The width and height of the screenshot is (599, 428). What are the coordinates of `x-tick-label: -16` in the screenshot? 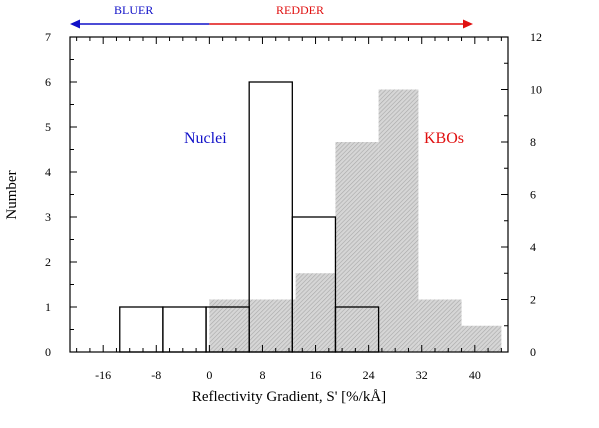 It's located at (103, 375).